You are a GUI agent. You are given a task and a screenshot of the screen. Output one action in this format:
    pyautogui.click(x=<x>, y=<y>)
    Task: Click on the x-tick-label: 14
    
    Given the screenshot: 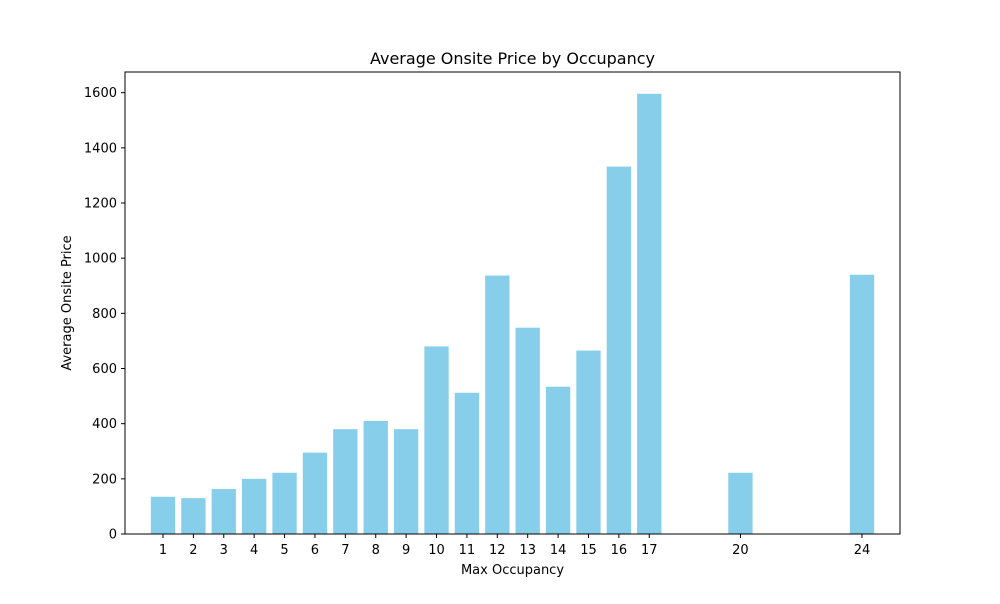 What is the action you would take?
    pyautogui.click(x=558, y=550)
    